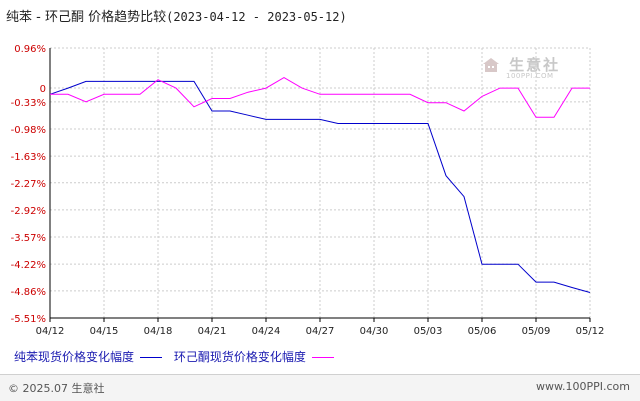 The width and height of the screenshot is (640, 401). Describe the element at coordinates (28, 292) in the screenshot. I see `y-tick-label: -4.86%` at that location.